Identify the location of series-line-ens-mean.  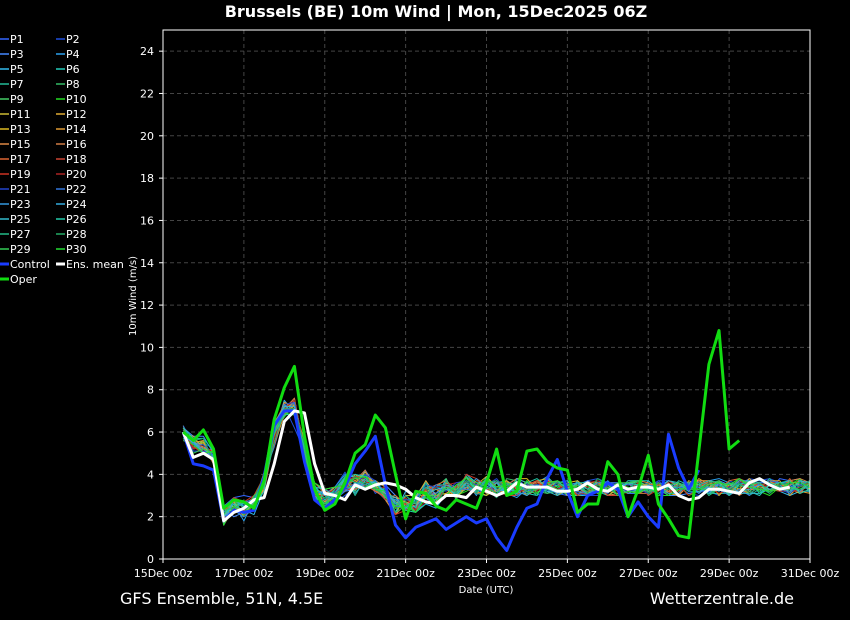
(486, 466).